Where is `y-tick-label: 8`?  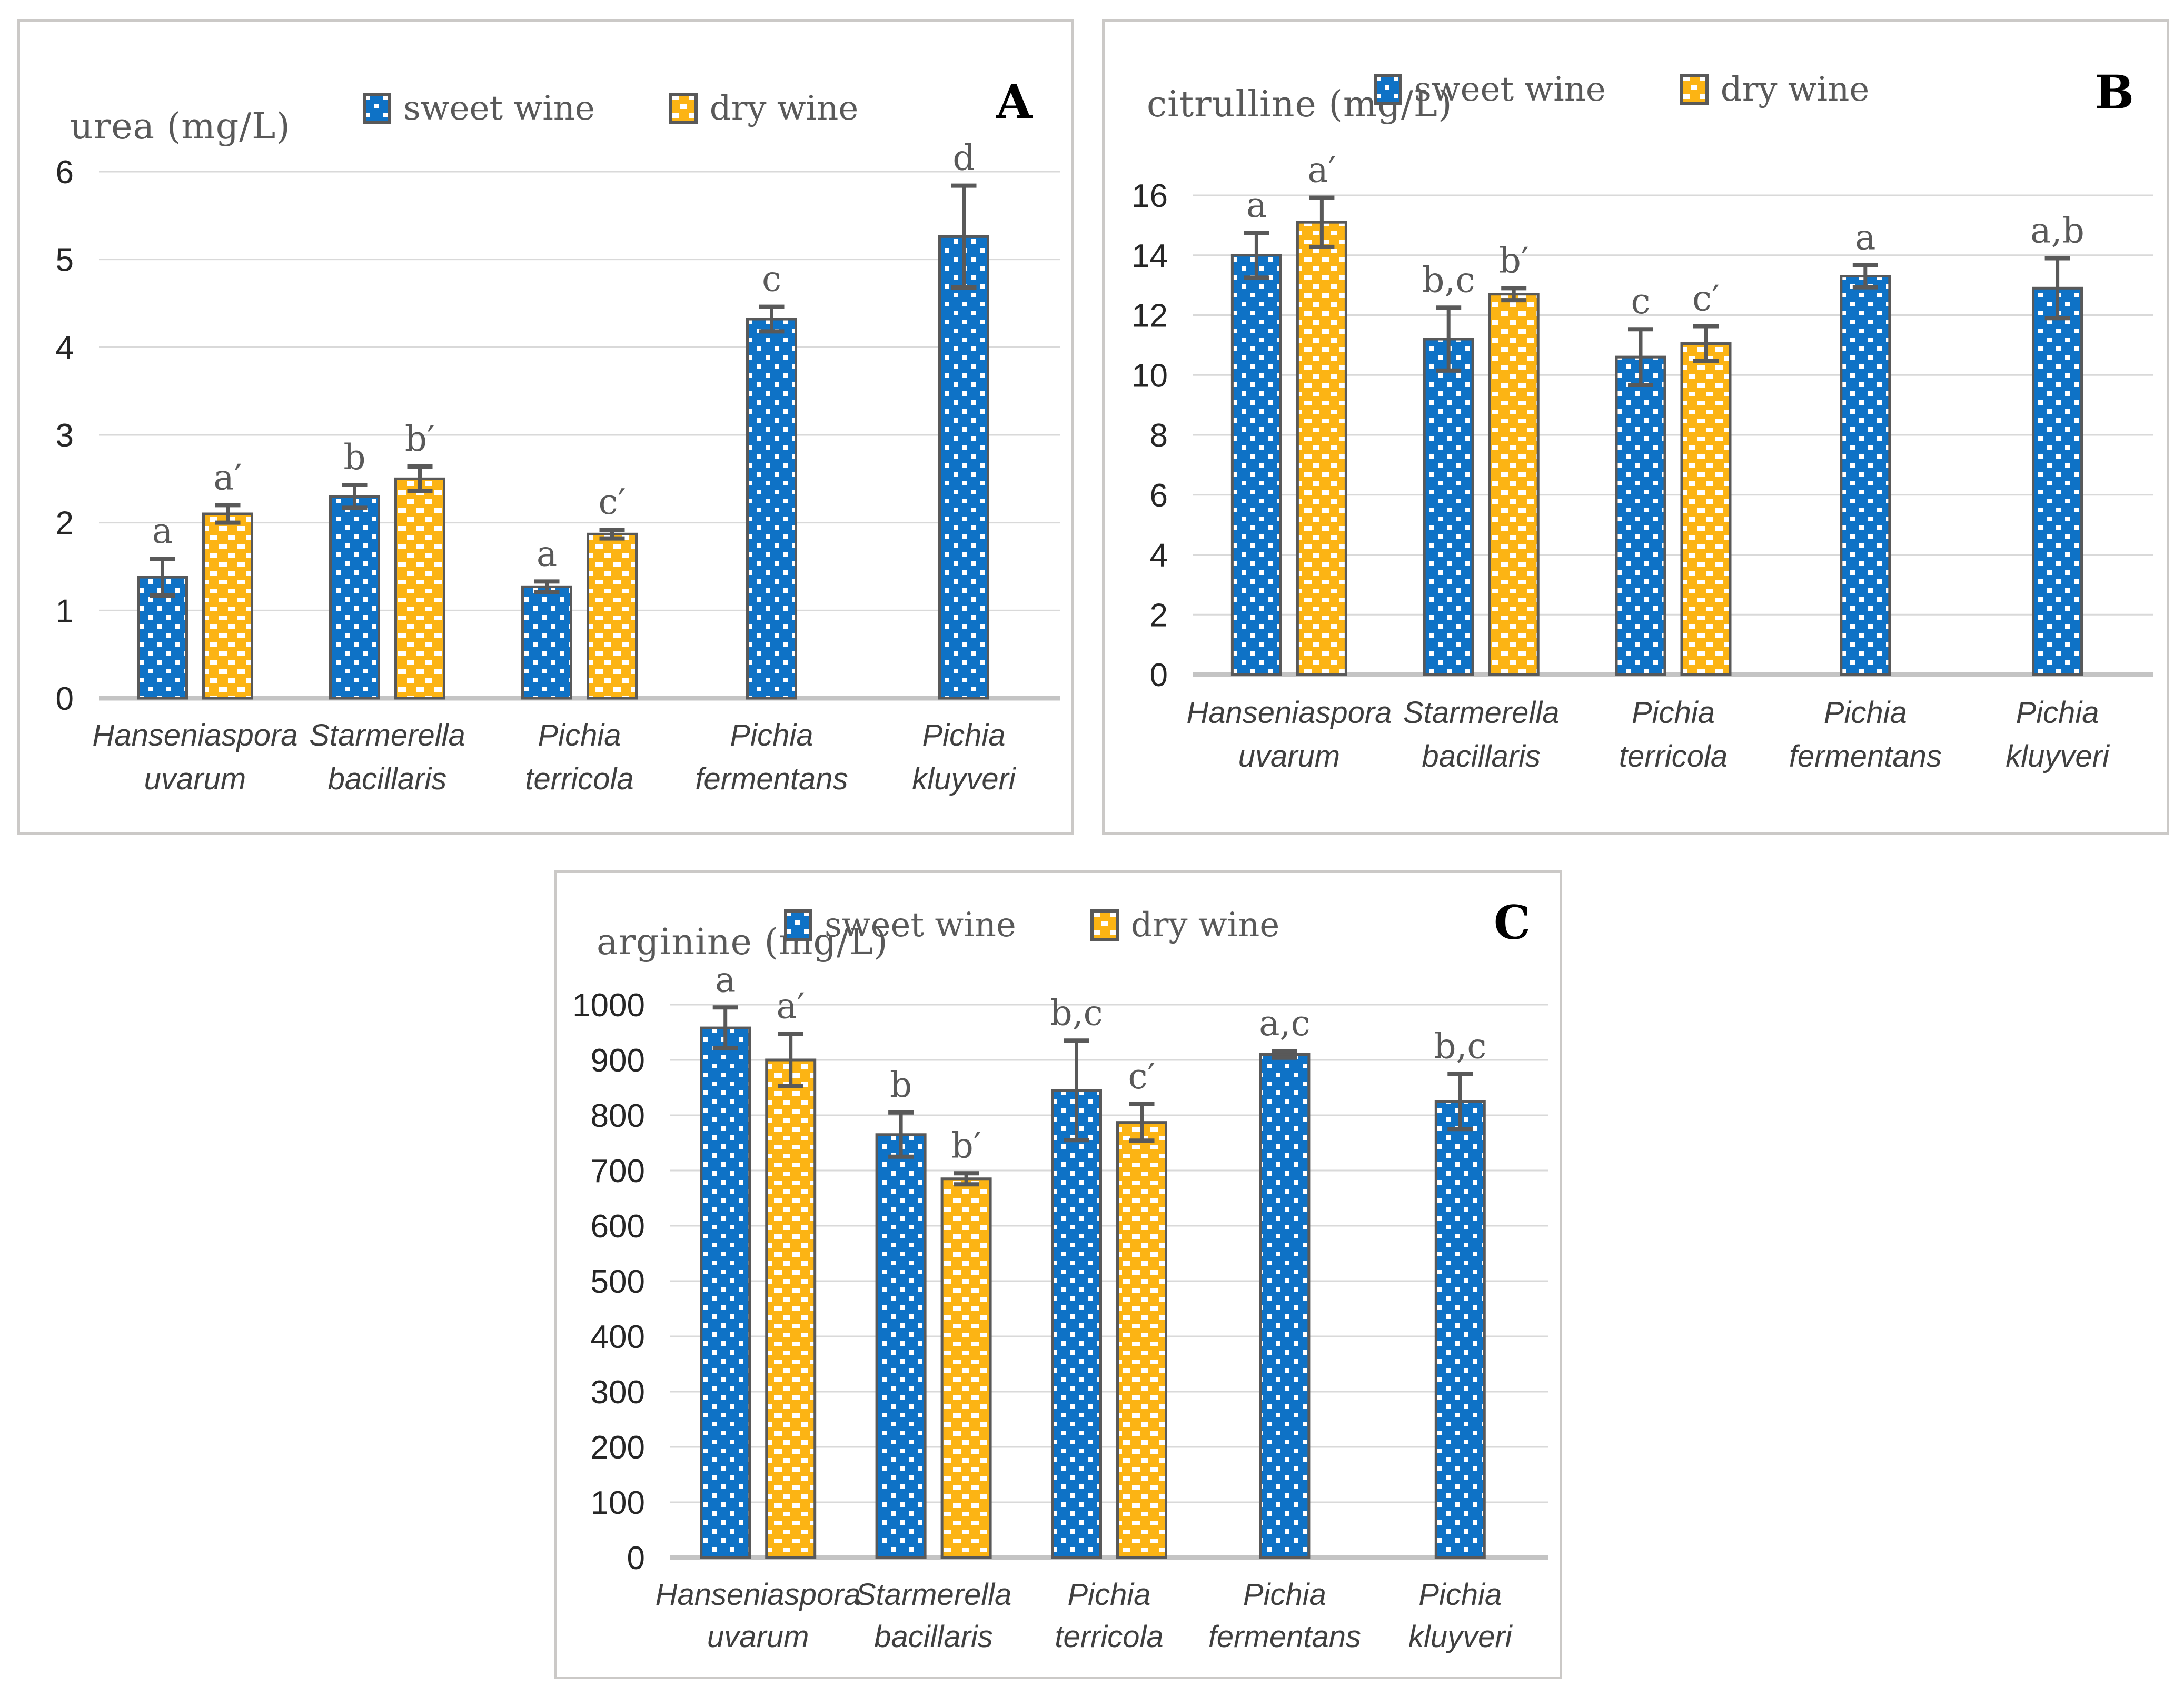
y-tick-label: 8 is located at coordinates (1159, 436).